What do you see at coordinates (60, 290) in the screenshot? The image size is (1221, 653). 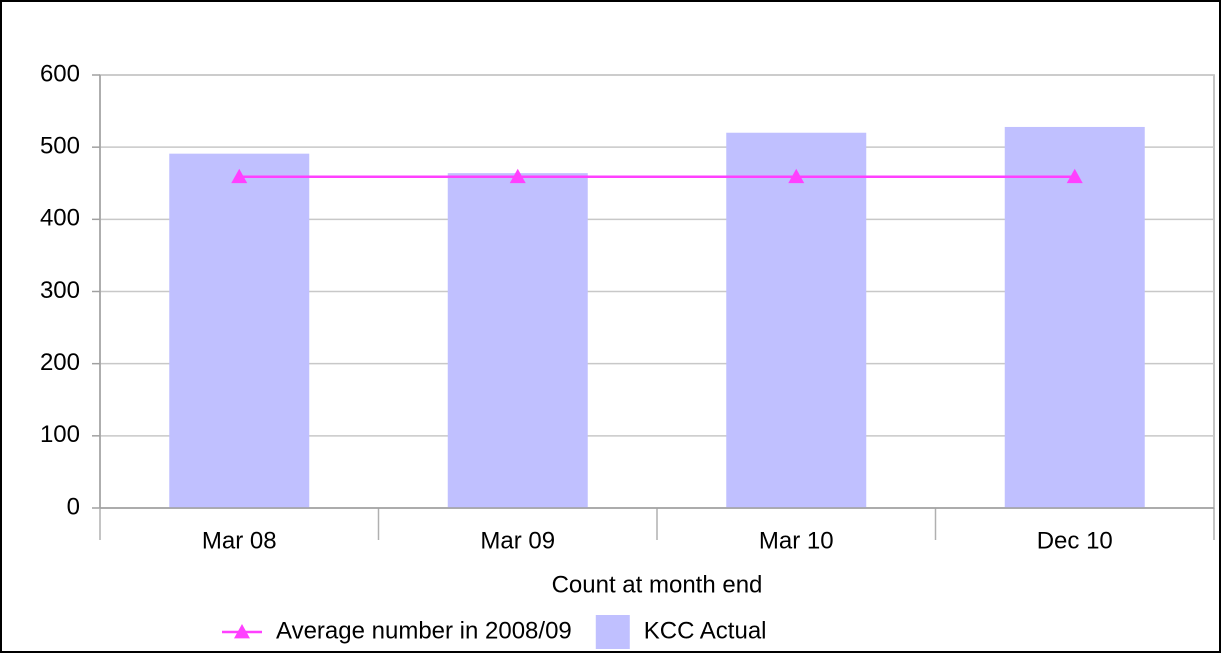 I see `y-tick-label: 300` at bounding box center [60, 290].